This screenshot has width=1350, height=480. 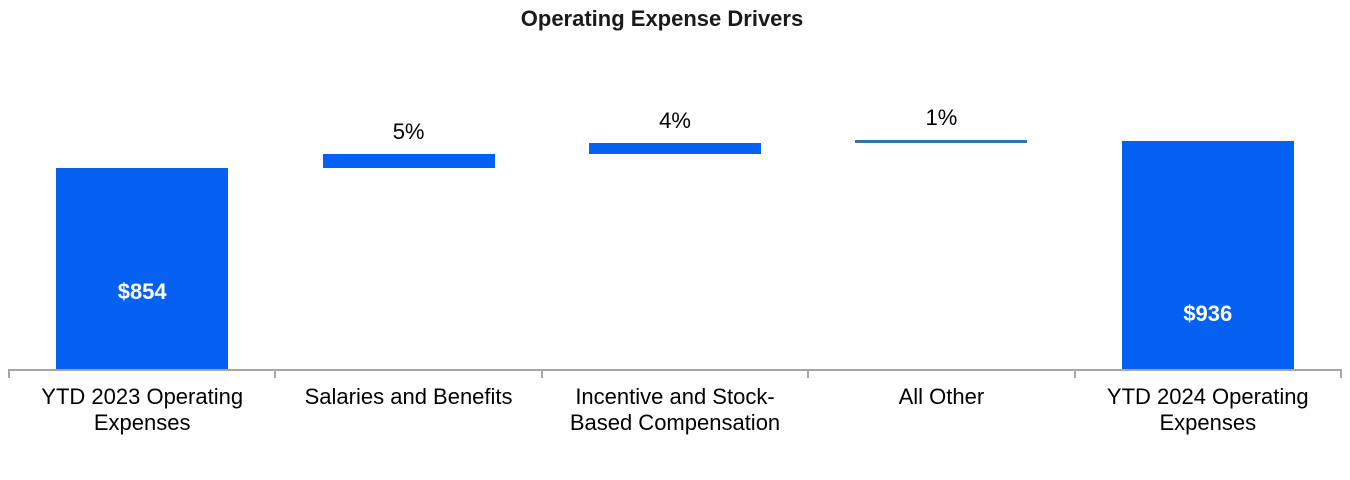 I want to click on category-label-4: All Other, so click(x=941, y=397).